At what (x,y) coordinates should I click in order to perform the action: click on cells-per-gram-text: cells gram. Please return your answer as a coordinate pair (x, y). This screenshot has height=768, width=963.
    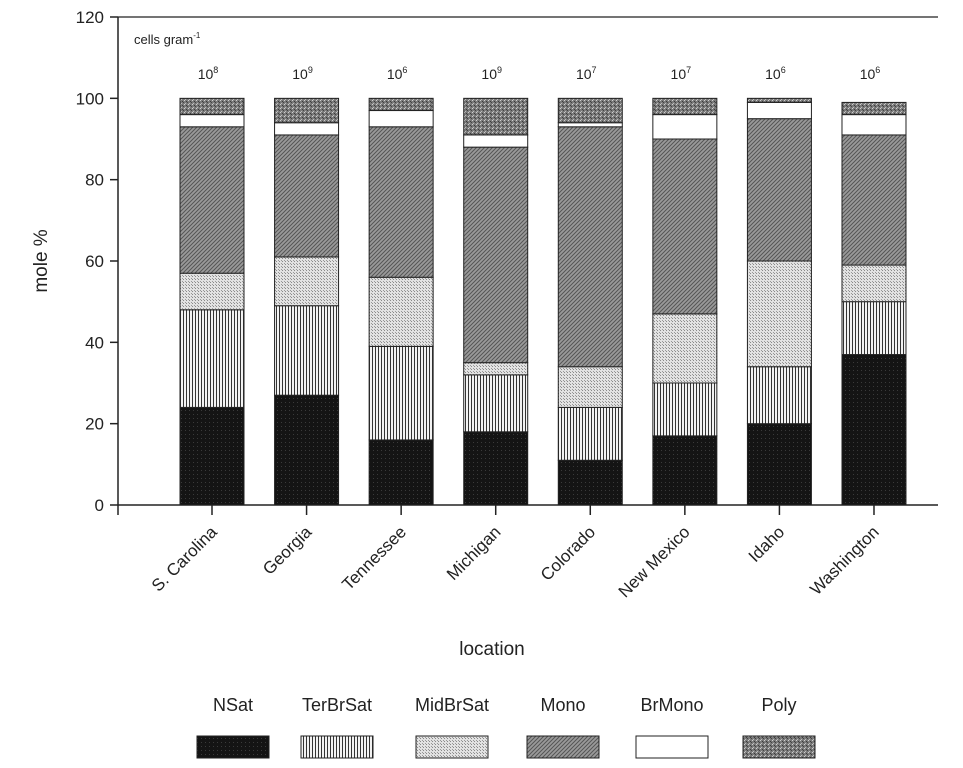
    Looking at the image, I should click on (163, 39).